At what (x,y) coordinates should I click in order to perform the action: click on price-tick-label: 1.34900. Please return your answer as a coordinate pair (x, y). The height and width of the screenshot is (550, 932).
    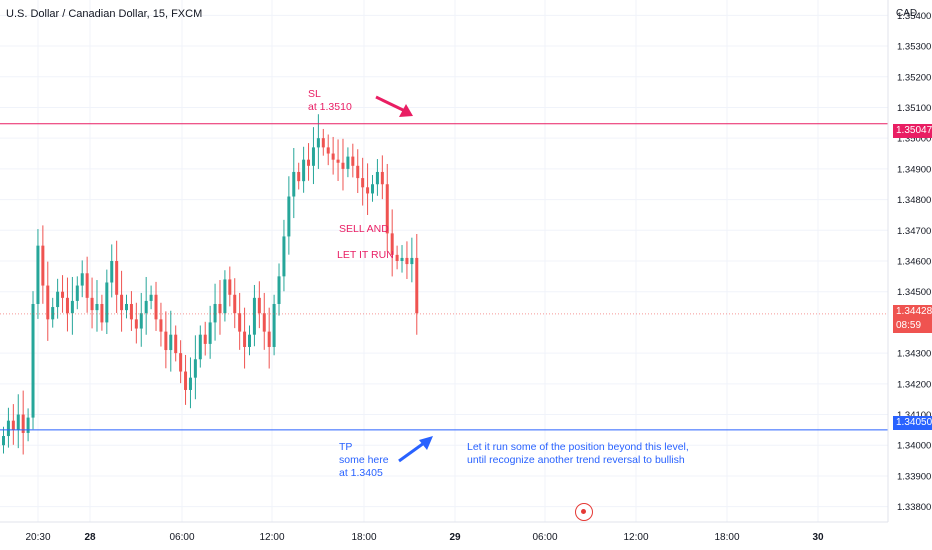
    Looking at the image, I should click on (914, 169).